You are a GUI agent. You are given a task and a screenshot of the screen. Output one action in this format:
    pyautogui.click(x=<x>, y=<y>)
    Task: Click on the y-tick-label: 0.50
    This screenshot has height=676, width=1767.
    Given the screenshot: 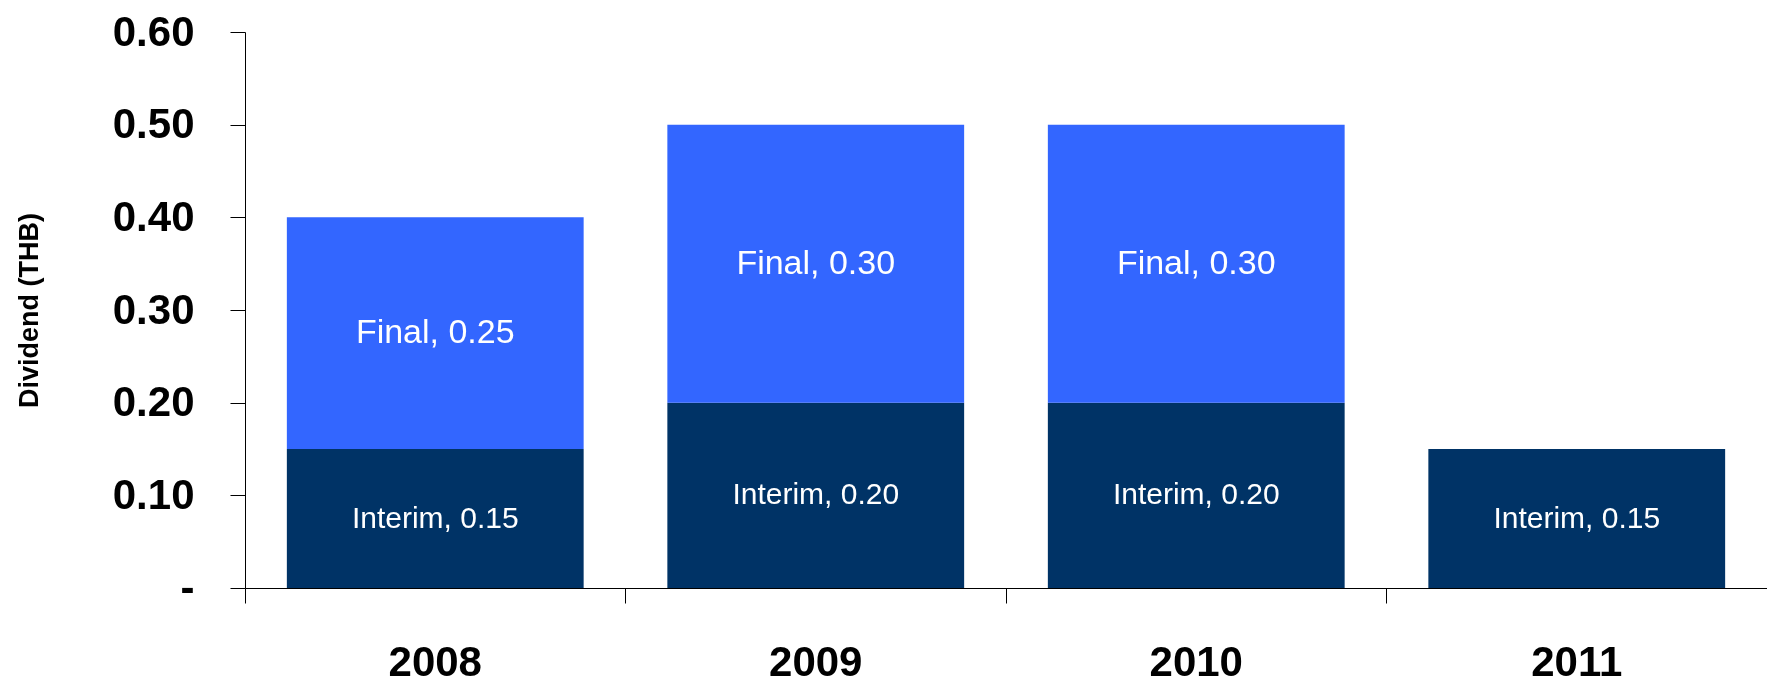 What is the action you would take?
    pyautogui.click(x=153, y=124)
    